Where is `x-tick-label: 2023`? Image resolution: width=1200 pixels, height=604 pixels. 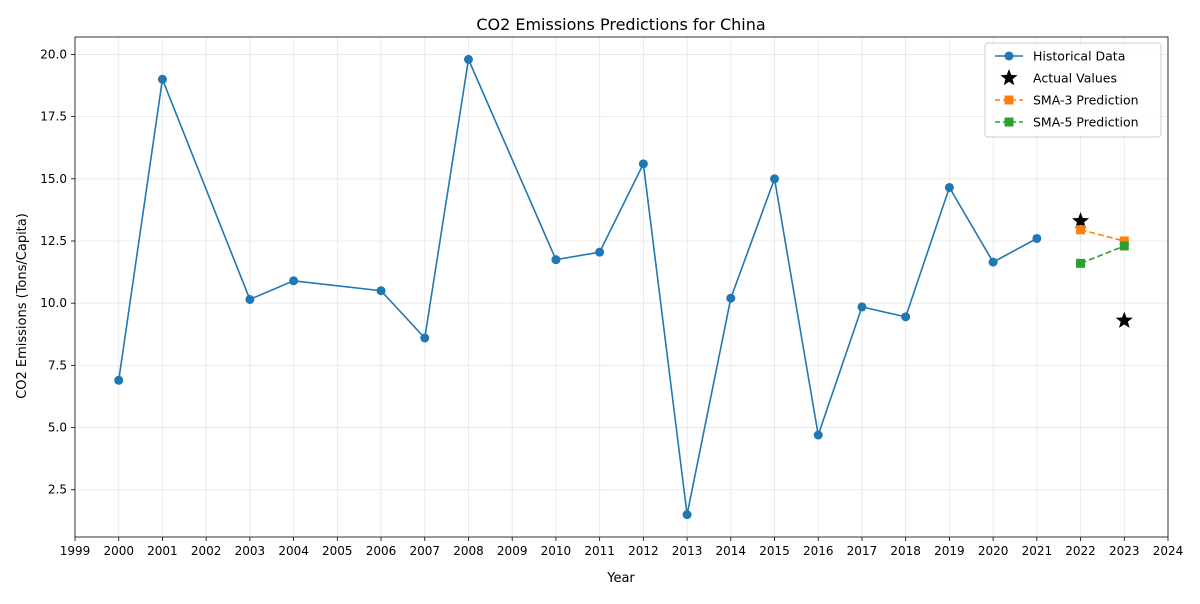 x-tick-label: 2023 is located at coordinates (1124, 551).